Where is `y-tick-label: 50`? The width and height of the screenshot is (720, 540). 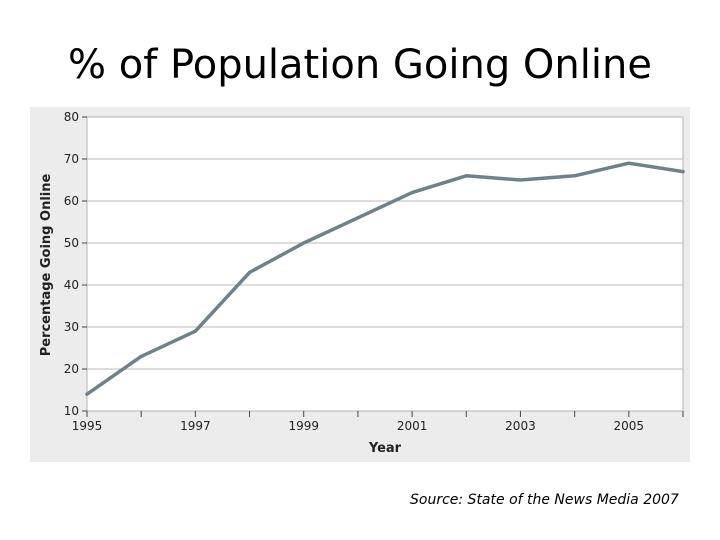 y-tick-label: 50 is located at coordinates (71, 243).